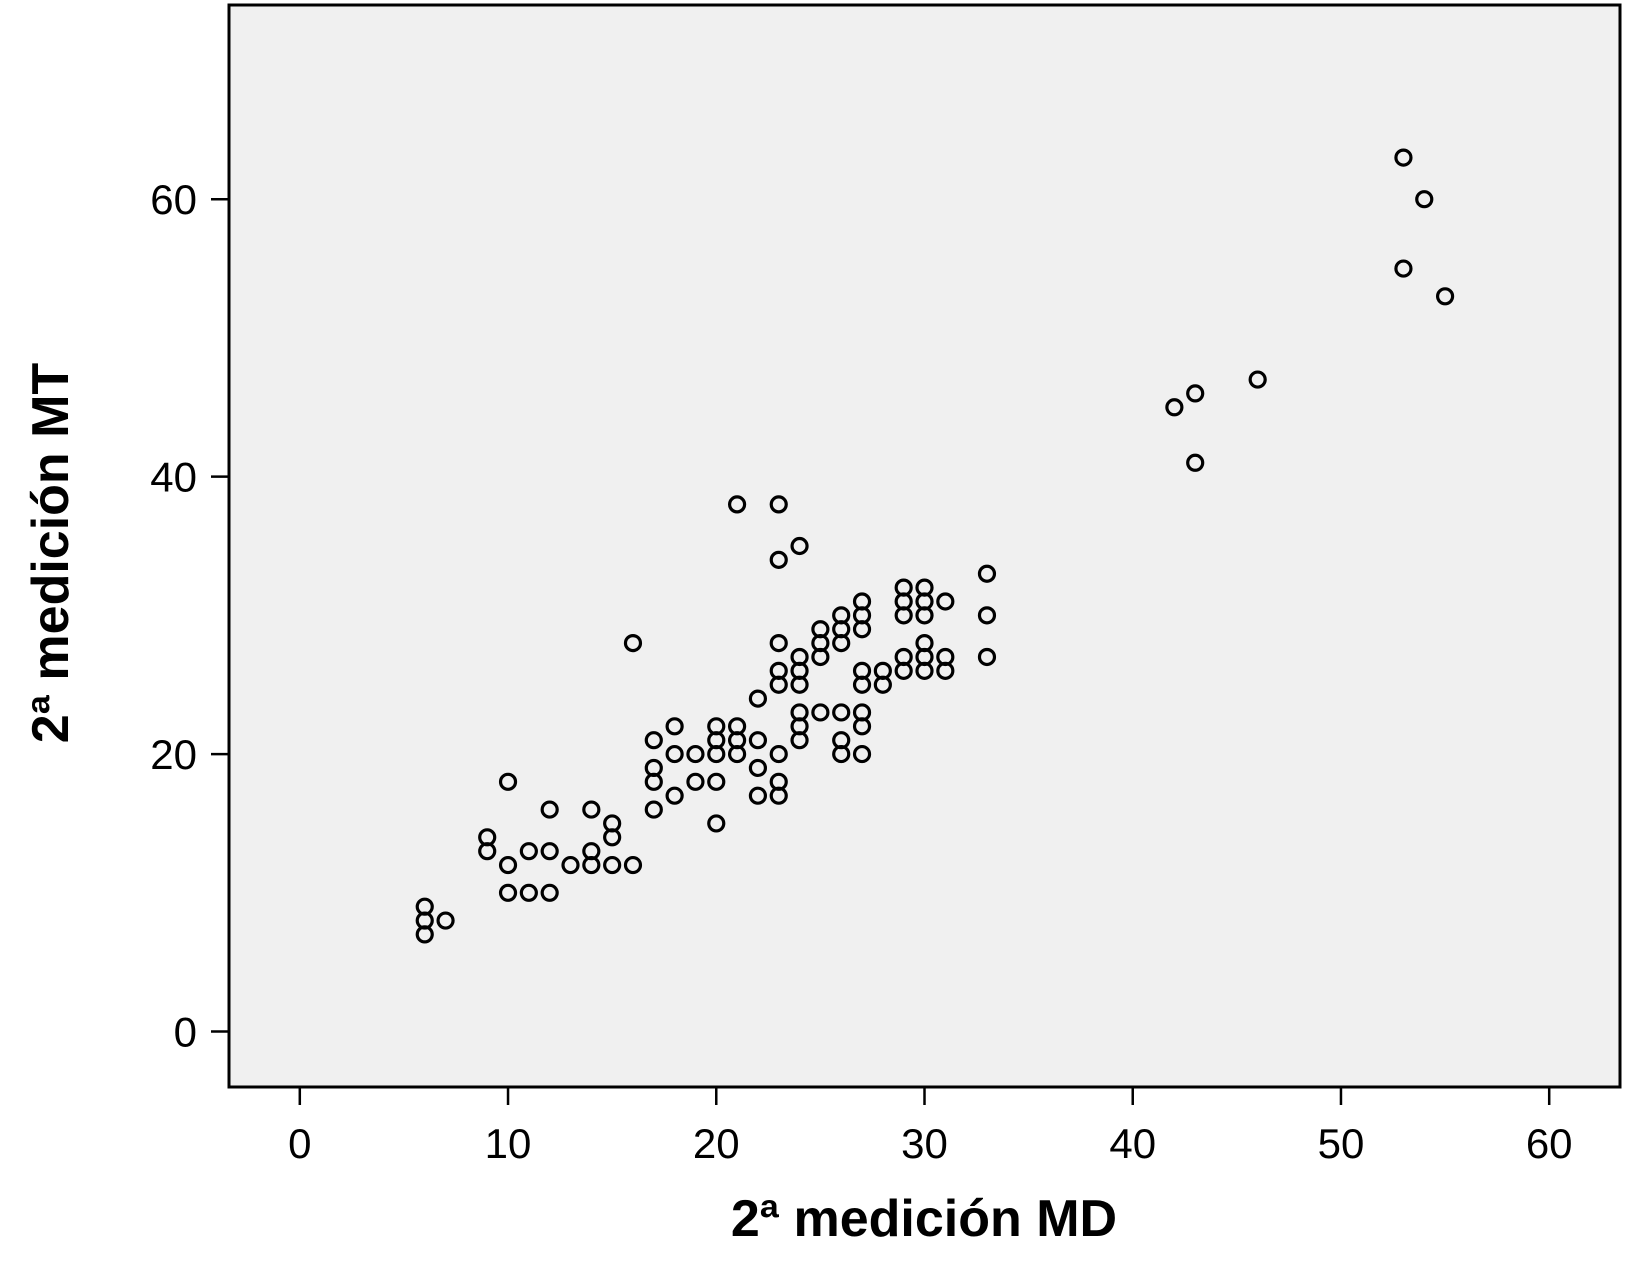  What do you see at coordinates (716, 1143) in the screenshot?
I see `x-tick-label: 20` at bounding box center [716, 1143].